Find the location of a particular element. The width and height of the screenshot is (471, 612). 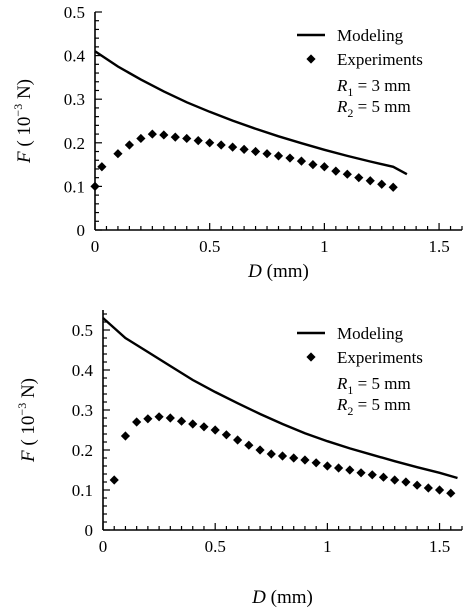

legend-param-r1: R1 = 5 mm is located at coordinates (373, 385).